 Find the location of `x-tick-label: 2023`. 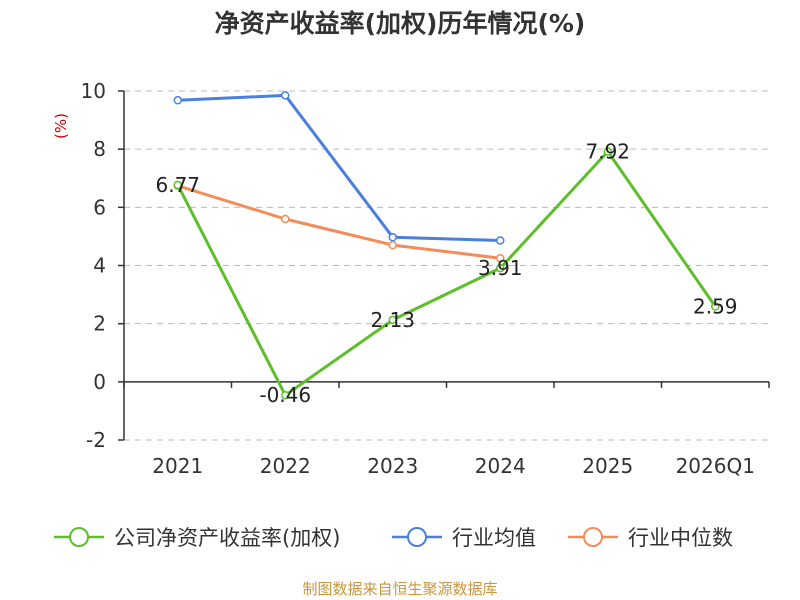

x-tick-label: 2023 is located at coordinates (392, 466).